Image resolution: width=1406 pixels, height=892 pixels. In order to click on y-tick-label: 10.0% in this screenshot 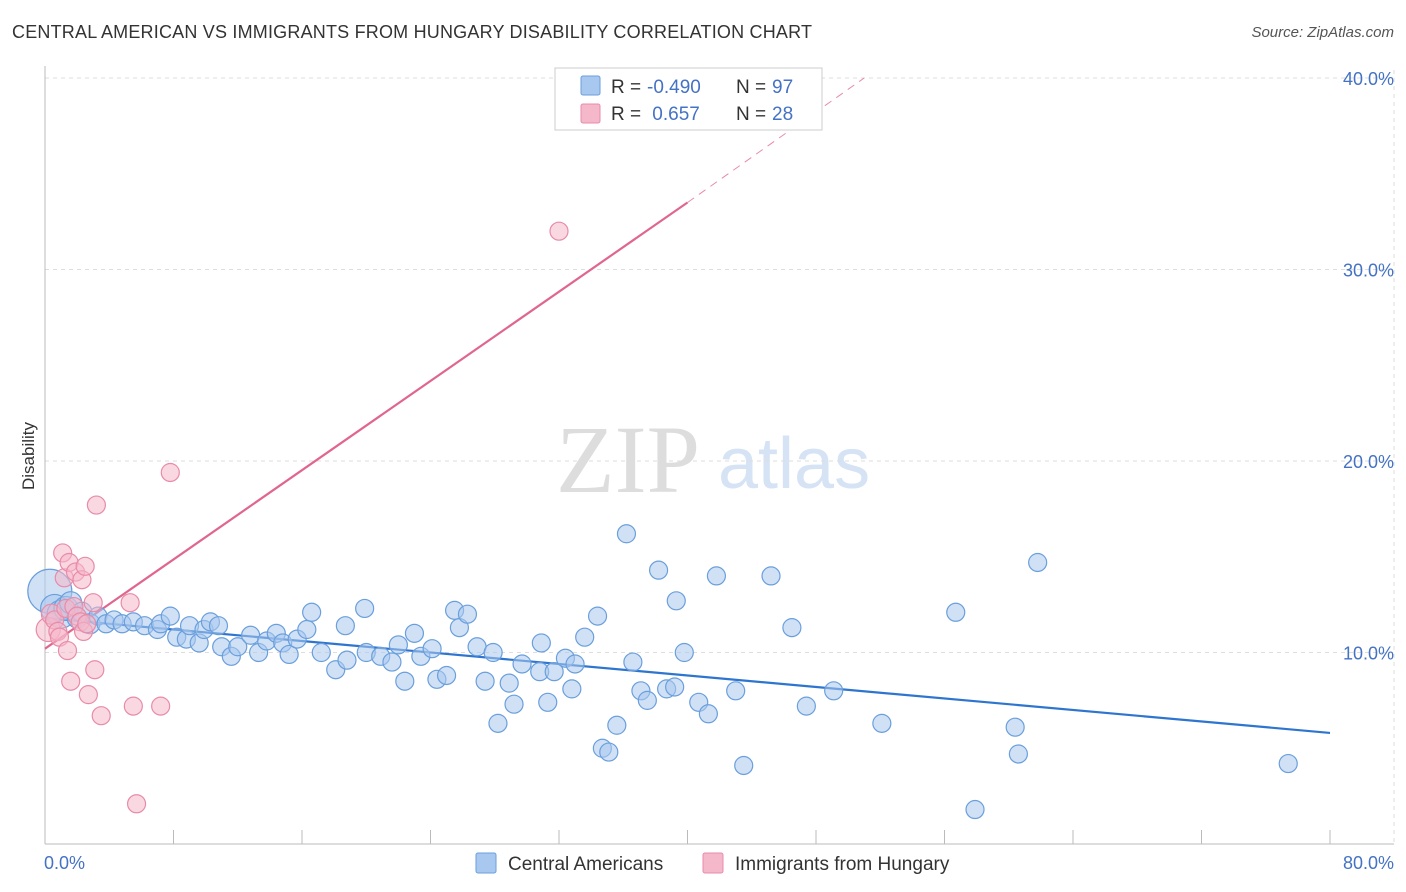, I will do `click(1368, 654)`.